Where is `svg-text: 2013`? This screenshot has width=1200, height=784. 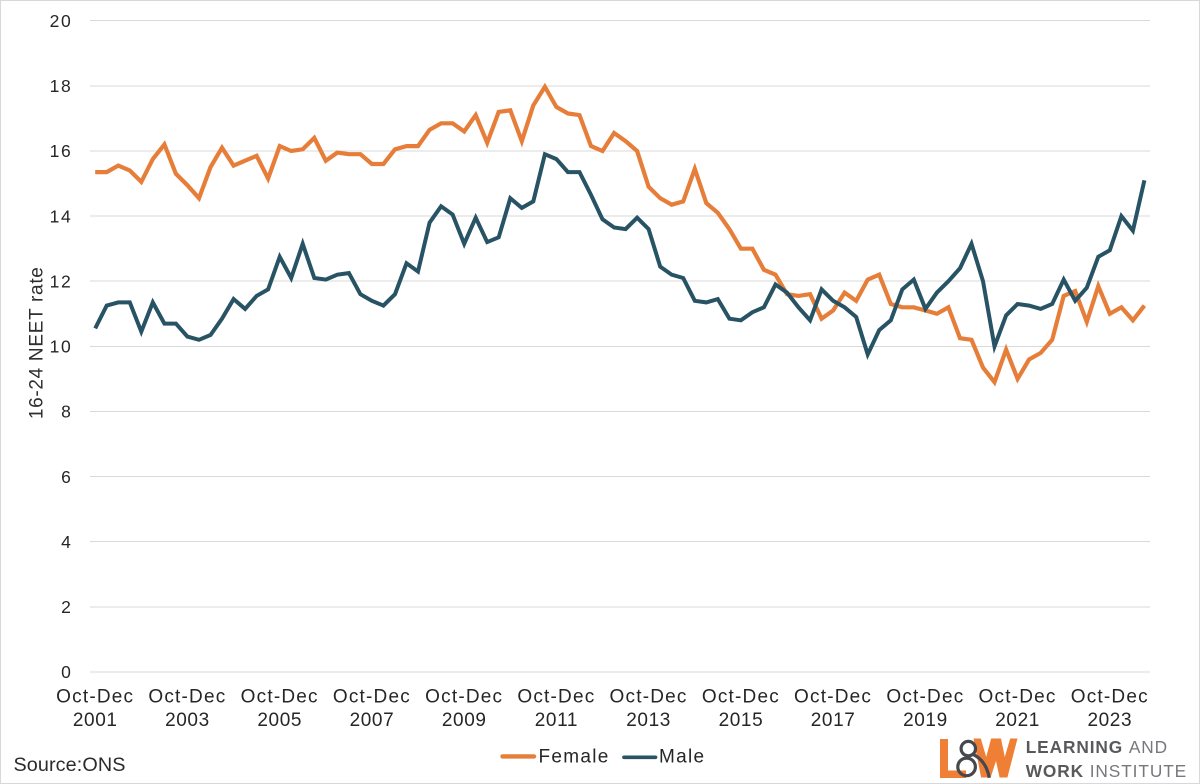
svg-text: 2013 is located at coordinates (648, 720).